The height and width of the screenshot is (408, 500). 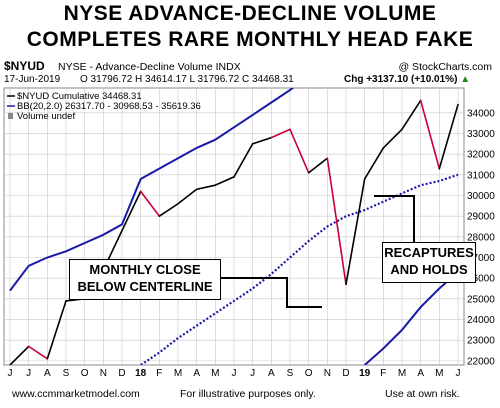 What do you see at coordinates (79, 96) in the screenshot?
I see `legend-price-label: $NYUD Cumulative 34468.31` at bounding box center [79, 96].